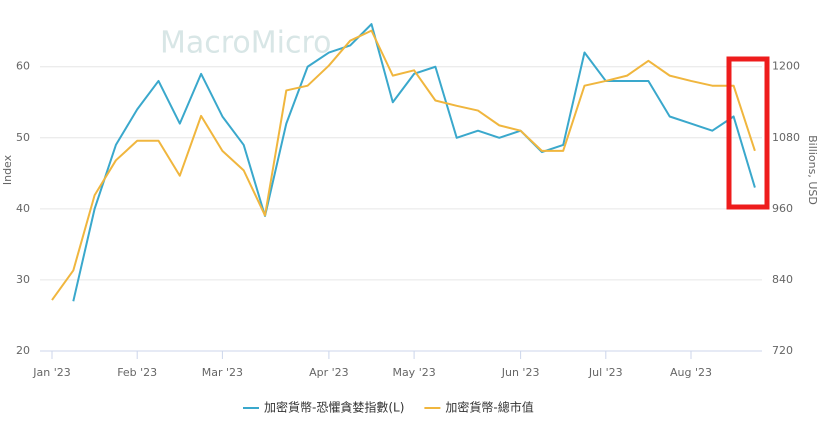 This screenshot has height=425, width=827. I want to click on x-tick-label: Mar '23, so click(222, 372).